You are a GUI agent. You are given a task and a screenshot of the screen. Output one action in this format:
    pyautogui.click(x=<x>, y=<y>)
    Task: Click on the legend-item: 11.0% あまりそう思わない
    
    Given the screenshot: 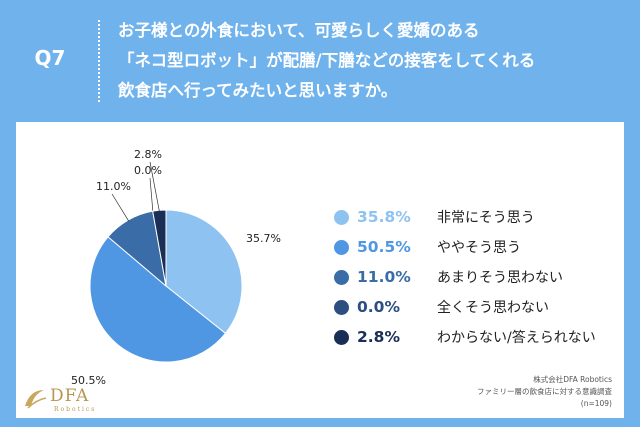 What is the action you would take?
    pyautogui.click(x=479, y=277)
    